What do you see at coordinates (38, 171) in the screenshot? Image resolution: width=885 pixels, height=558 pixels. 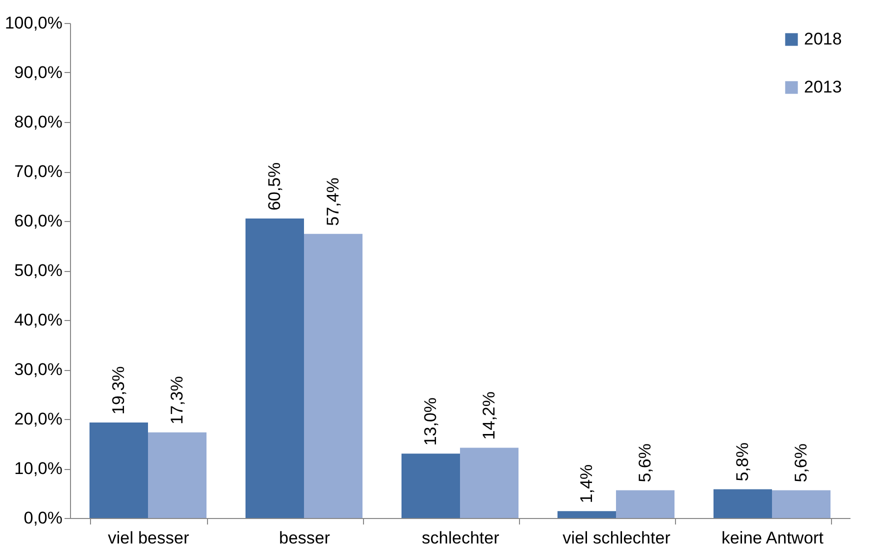 I see `y-tick-label: 70,0%` at bounding box center [38, 171].